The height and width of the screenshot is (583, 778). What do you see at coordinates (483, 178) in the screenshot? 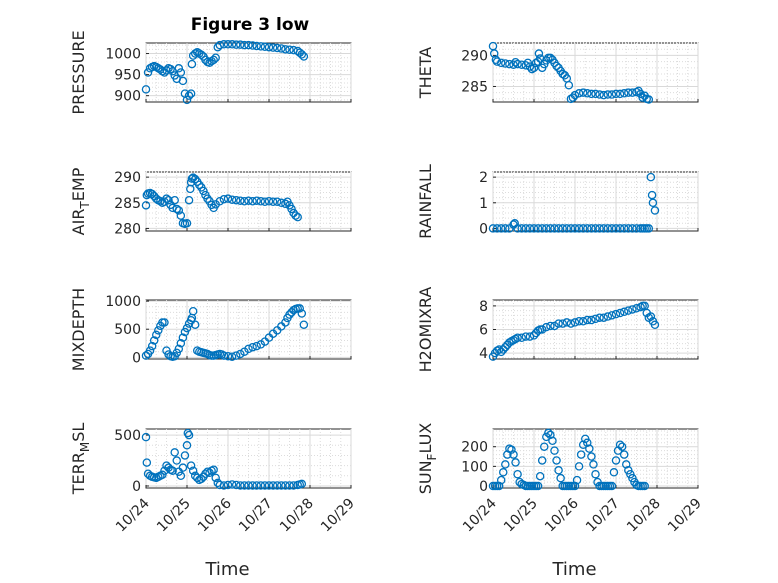
I see `y-tick-label: 2` at bounding box center [483, 178].